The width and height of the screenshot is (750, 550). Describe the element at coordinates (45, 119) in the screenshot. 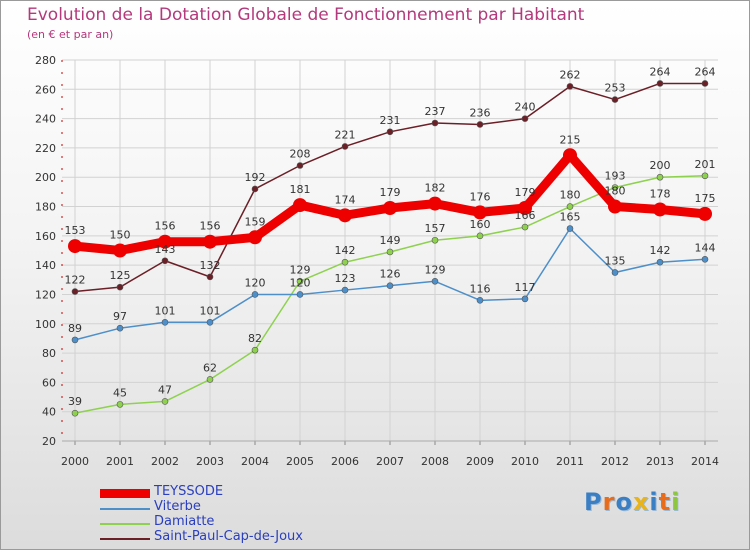

I see `y-tick-label: 240` at that location.